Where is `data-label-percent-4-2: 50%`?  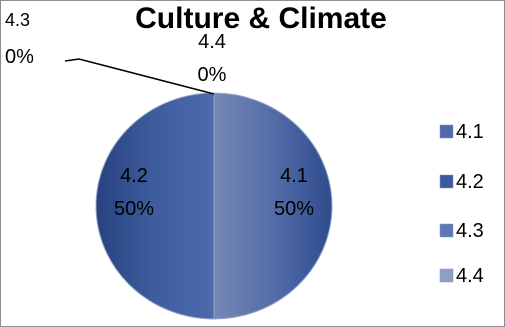 data-label-percent-4-2: 50% is located at coordinates (134, 209).